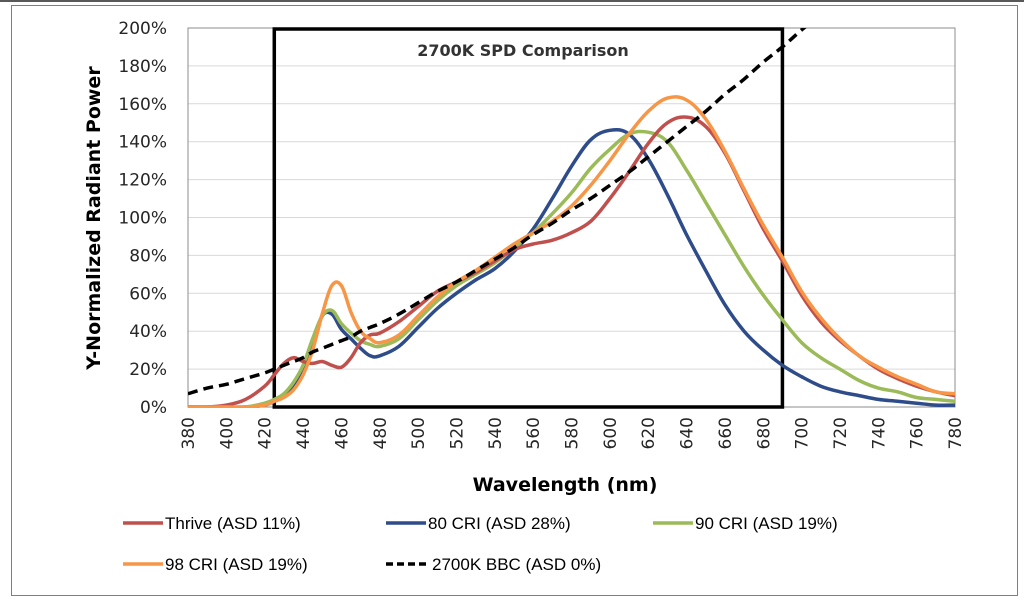 The width and height of the screenshot is (1024, 600). I want to click on x-tick-label: 680, so click(764, 433).